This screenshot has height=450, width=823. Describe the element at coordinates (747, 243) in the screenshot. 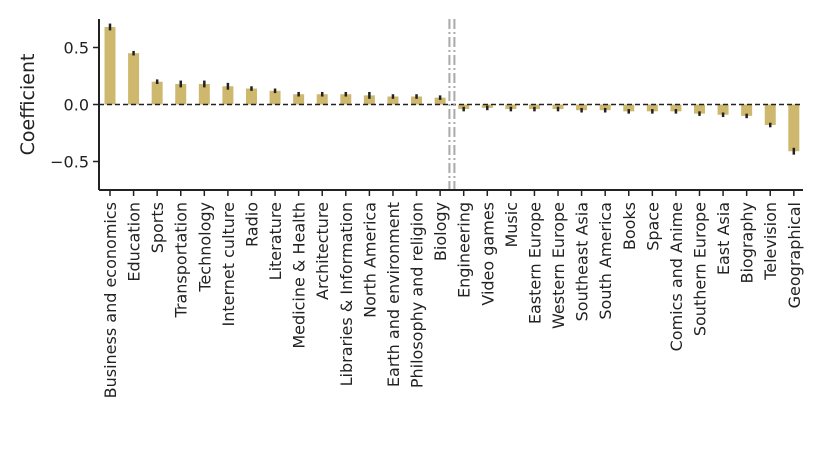

I see `category-label: Biography` at that location.